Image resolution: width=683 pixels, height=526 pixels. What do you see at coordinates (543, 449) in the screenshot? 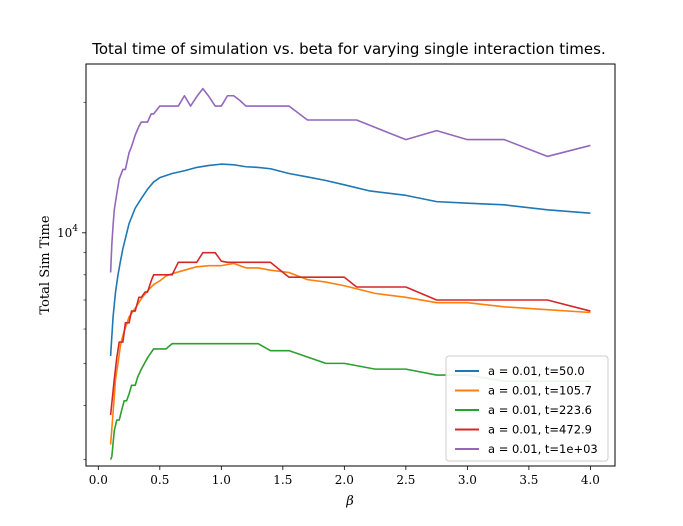
I see `legend-label-5: a = 0.01, t=1e+03` at bounding box center [543, 449].